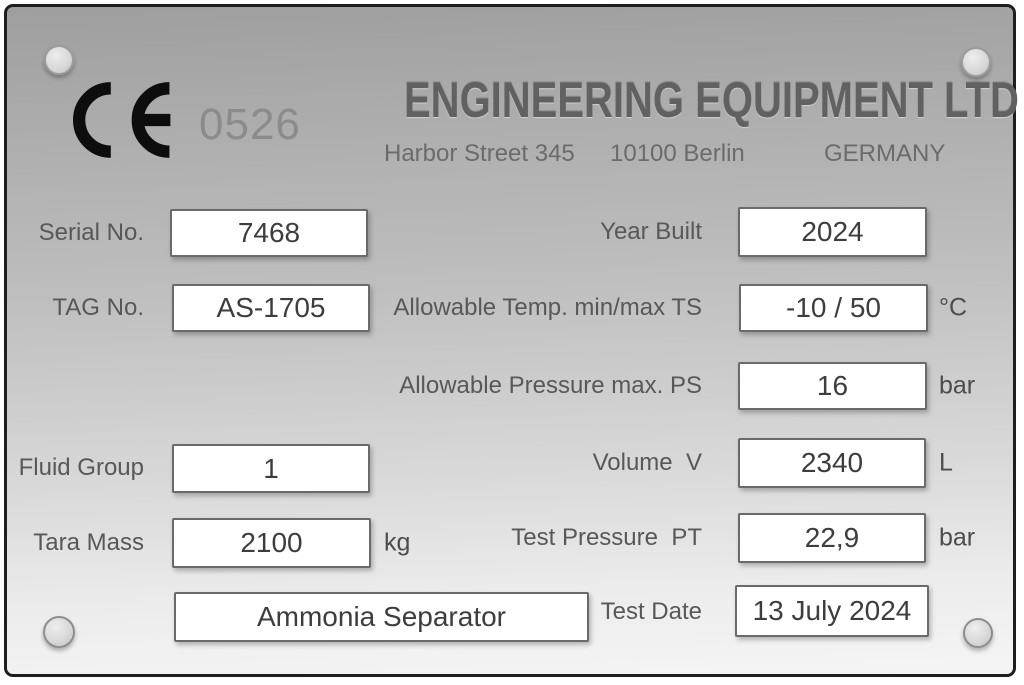 The width and height of the screenshot is (1024, 685). Describe the element at coordinates (550, 385) in the screenshot. I see `allowable-pressure-label: Allowable Pressure max. PS` at that location.